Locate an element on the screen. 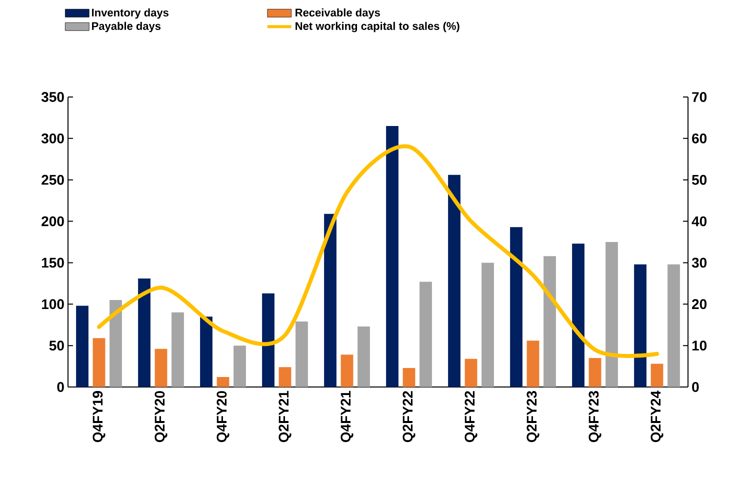  x-tick-label: Q4FY19 is located at coordinates (99, 416).